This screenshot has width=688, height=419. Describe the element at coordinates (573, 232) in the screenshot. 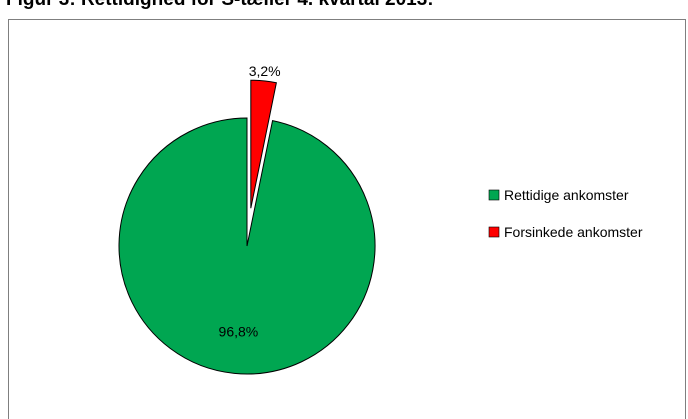

I see `legend-label-forsinkede-ankomster: Forsinkede ankomster` at that location.